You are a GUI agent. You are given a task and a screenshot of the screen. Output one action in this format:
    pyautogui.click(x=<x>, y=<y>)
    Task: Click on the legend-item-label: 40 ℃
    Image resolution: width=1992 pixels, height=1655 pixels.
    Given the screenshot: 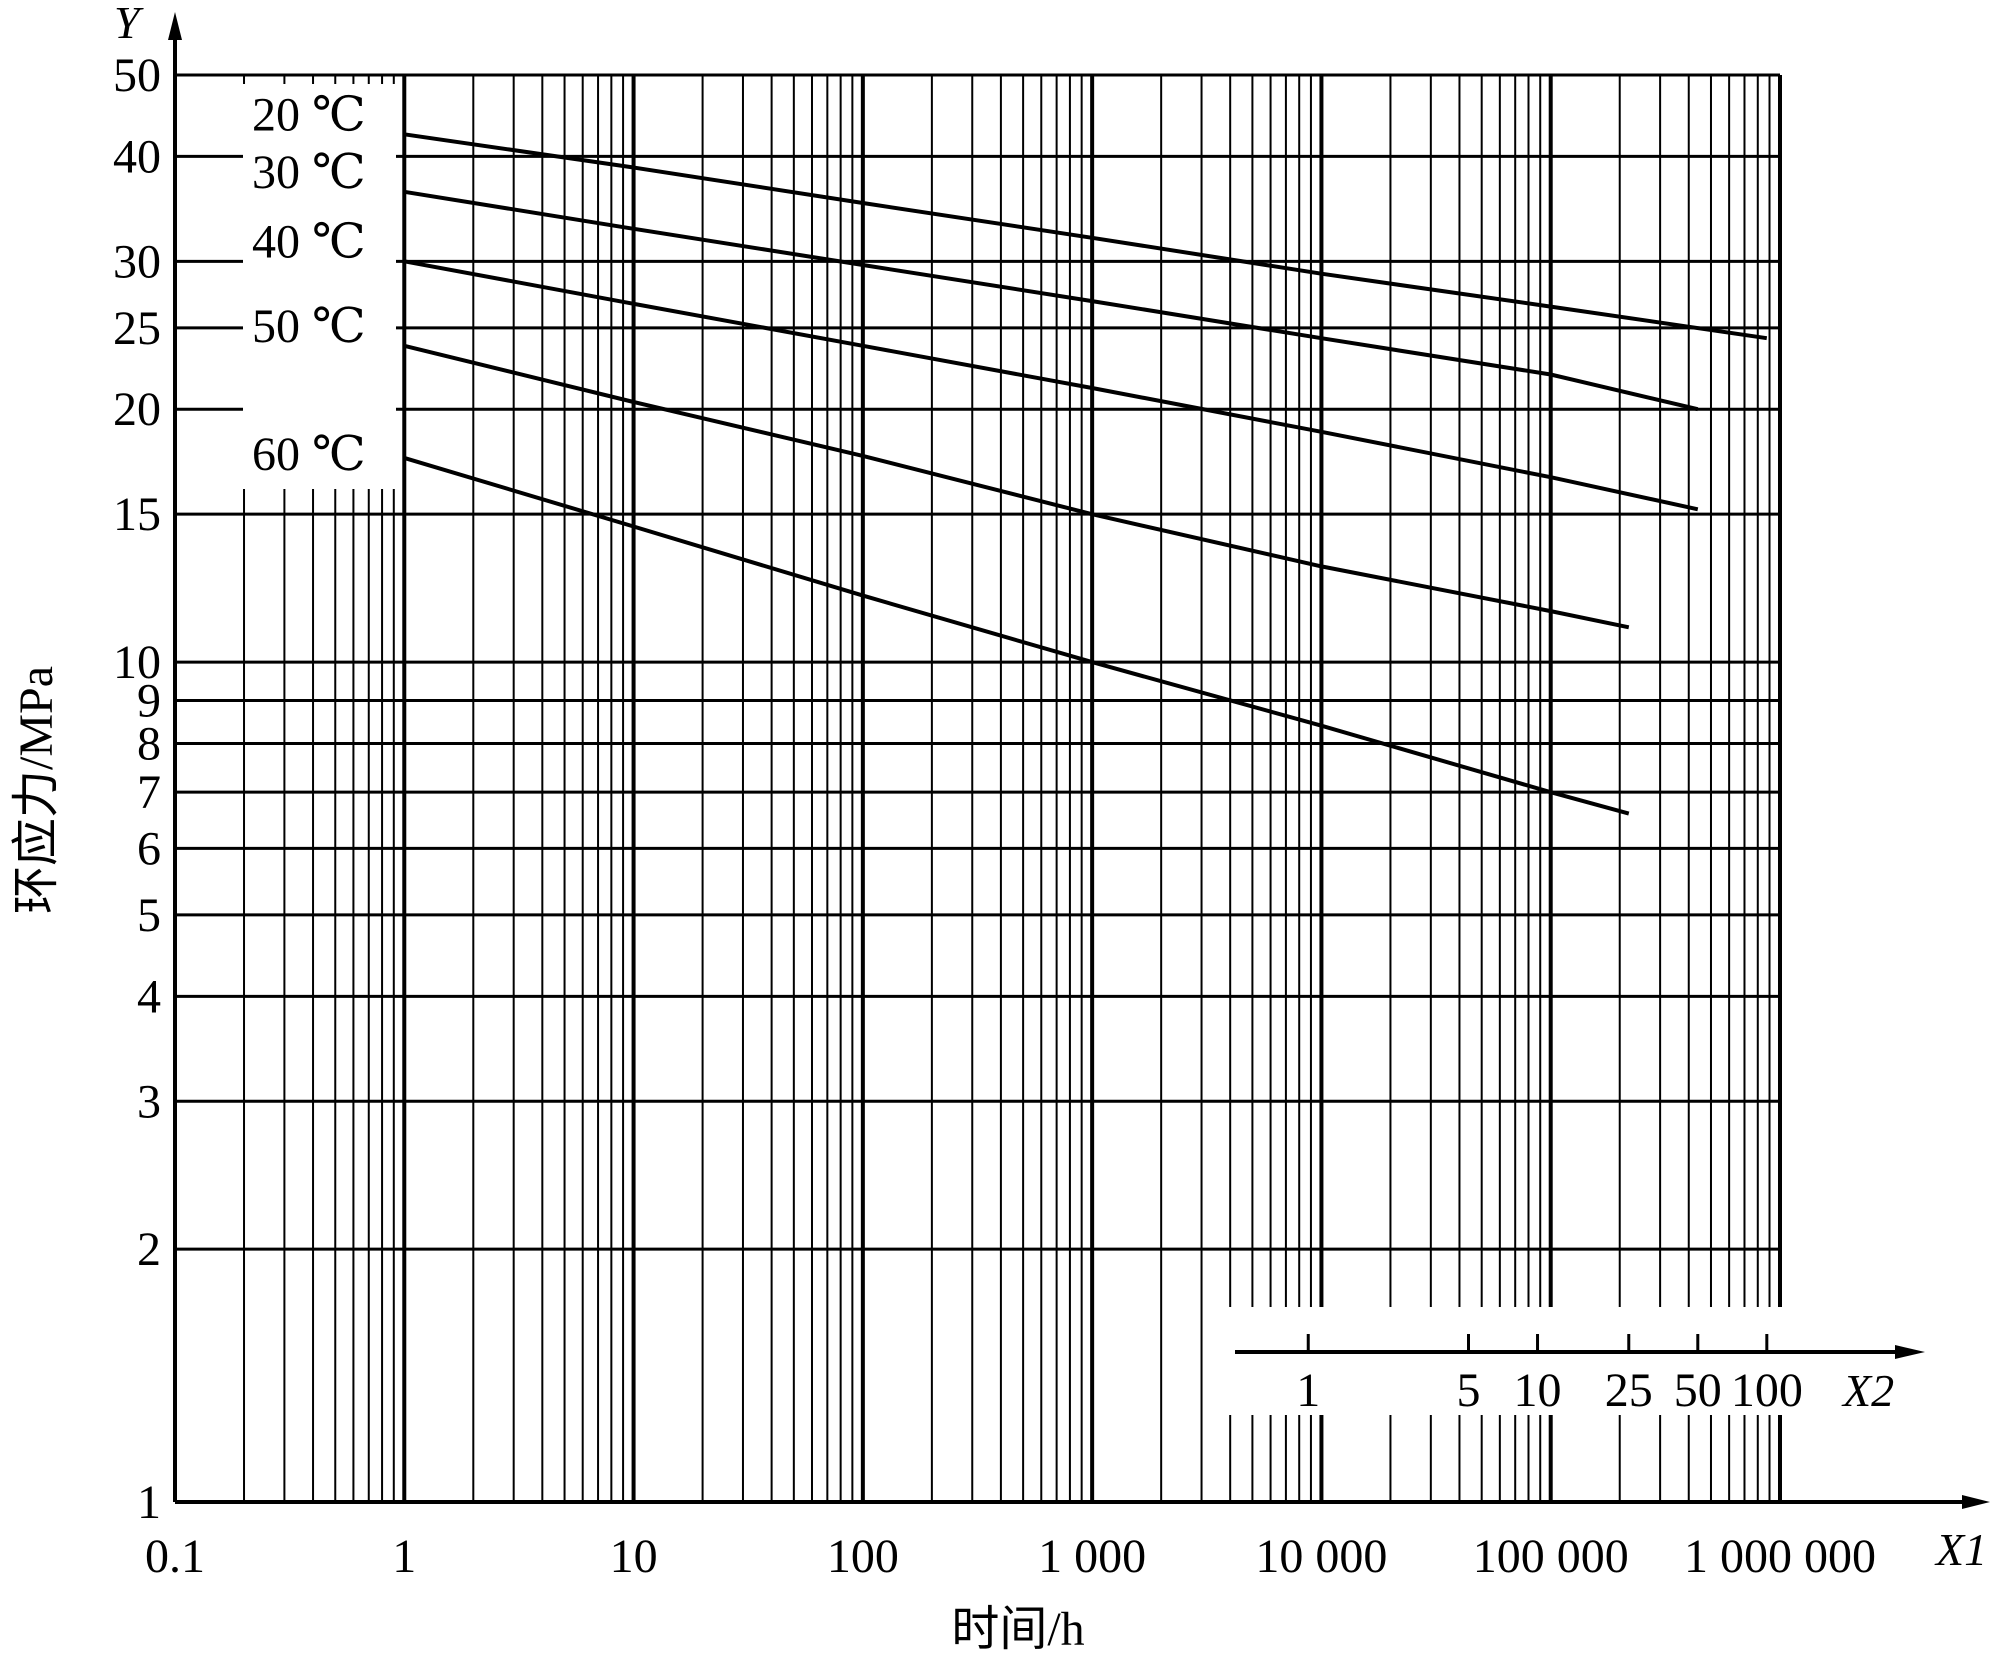 What is the action you would take?
    pyautogui.click(x=309, y=241)
    